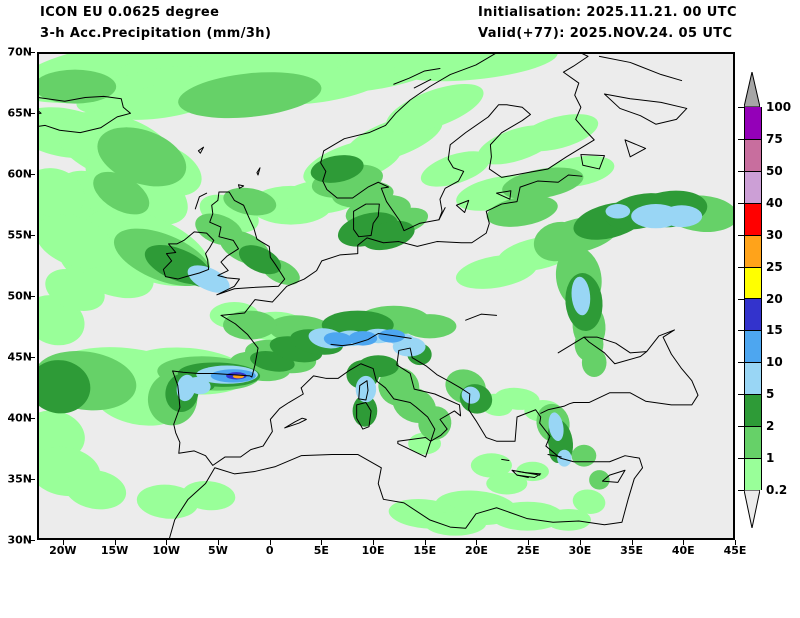 The height and width of the screenshot is (618, 800). I want to click on valid-time: Valid(+77): 2025.NOV.24. 05 UTC, so click(605, 33).